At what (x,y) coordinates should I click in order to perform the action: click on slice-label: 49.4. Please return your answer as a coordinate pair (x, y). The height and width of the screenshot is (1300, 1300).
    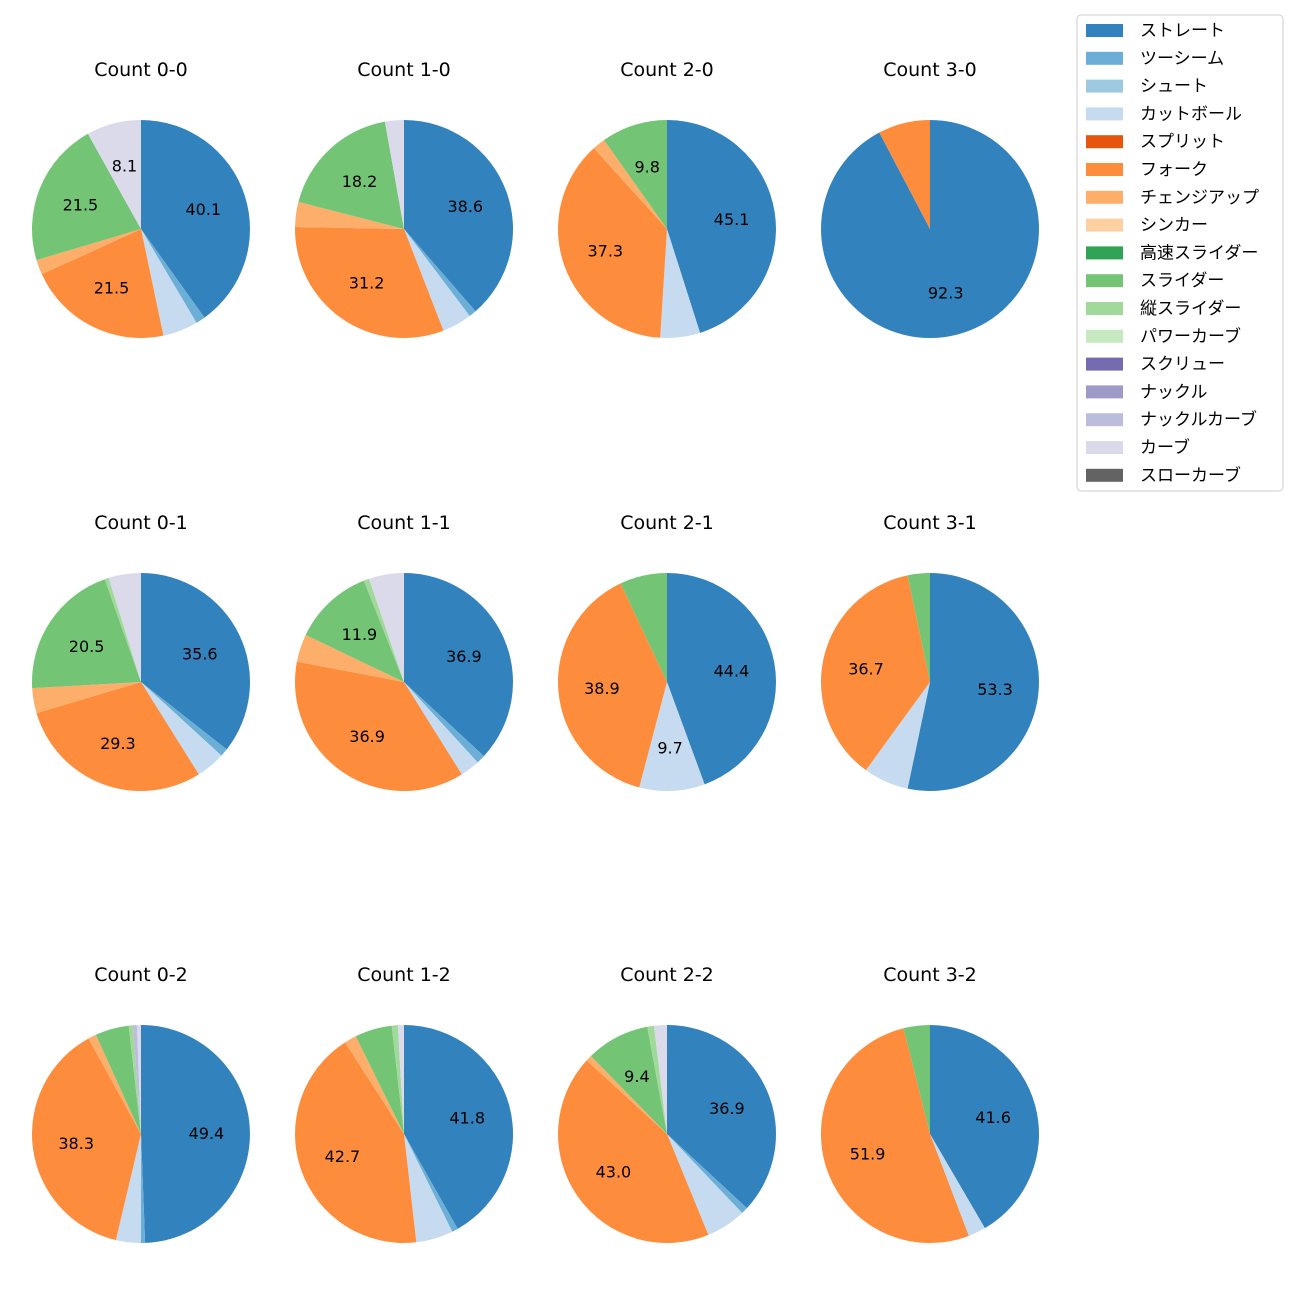
    Looking at the image, I should click on (207, 1133).